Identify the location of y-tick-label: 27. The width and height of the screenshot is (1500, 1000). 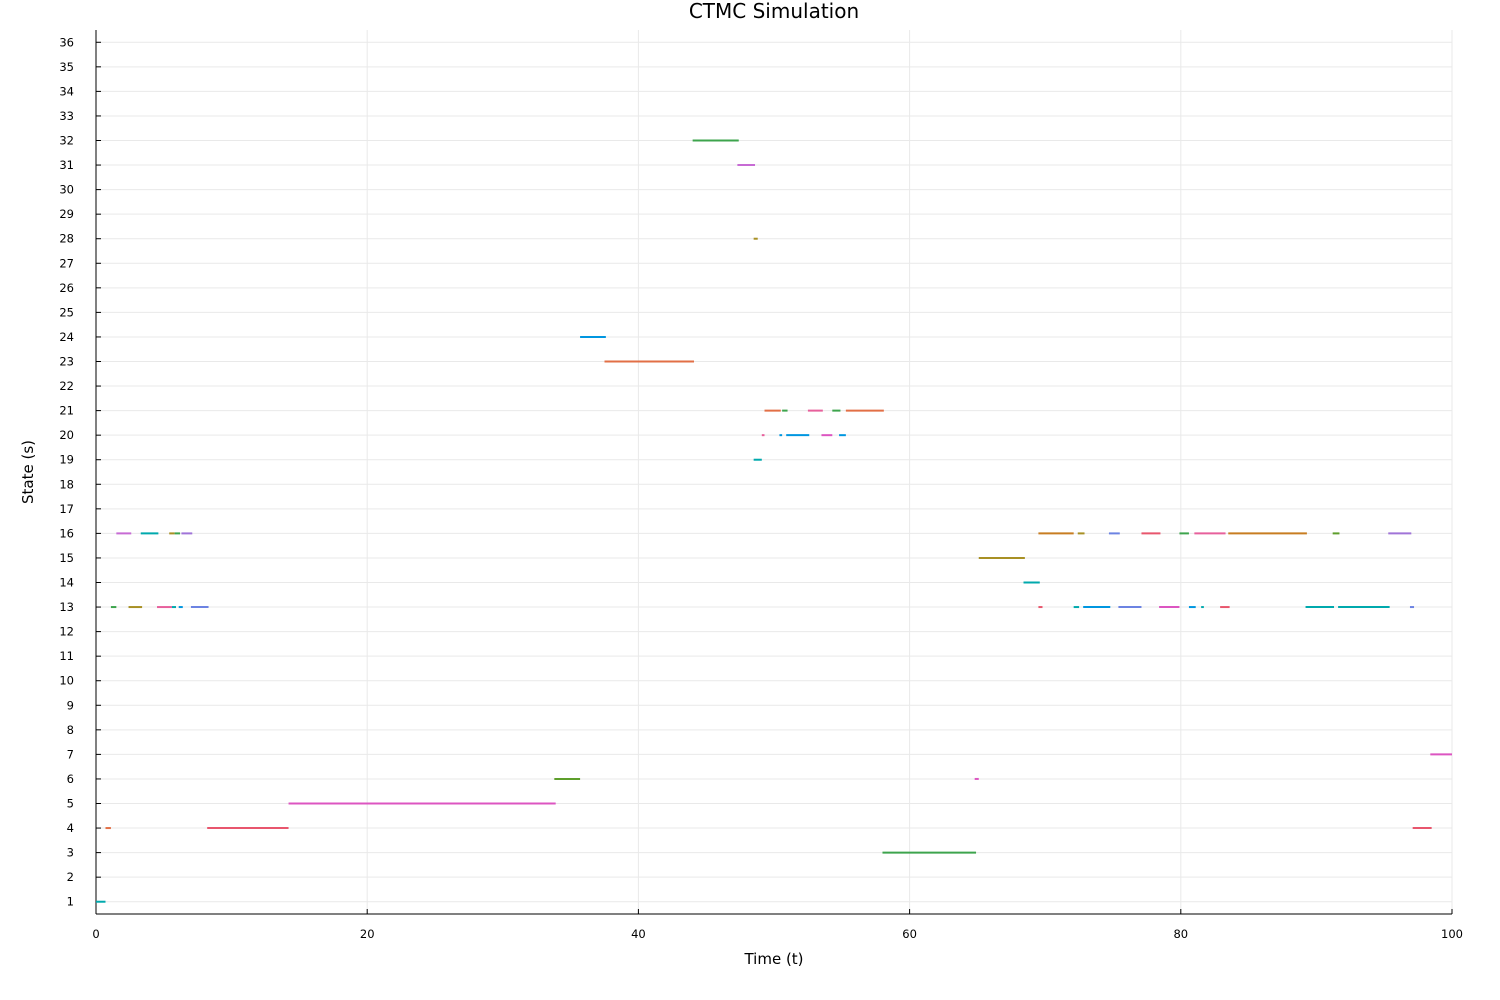
(66, 263).